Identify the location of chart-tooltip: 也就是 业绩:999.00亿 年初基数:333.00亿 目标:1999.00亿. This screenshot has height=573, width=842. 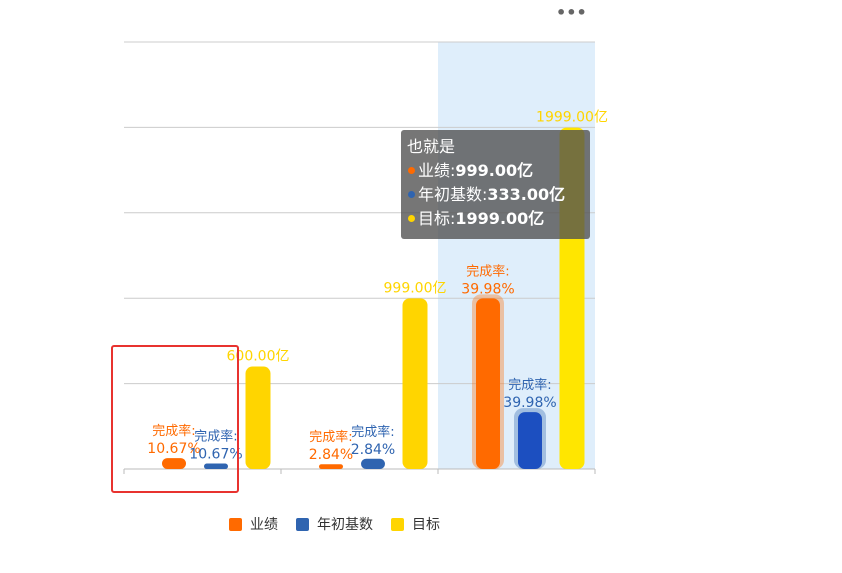
(495, 184).